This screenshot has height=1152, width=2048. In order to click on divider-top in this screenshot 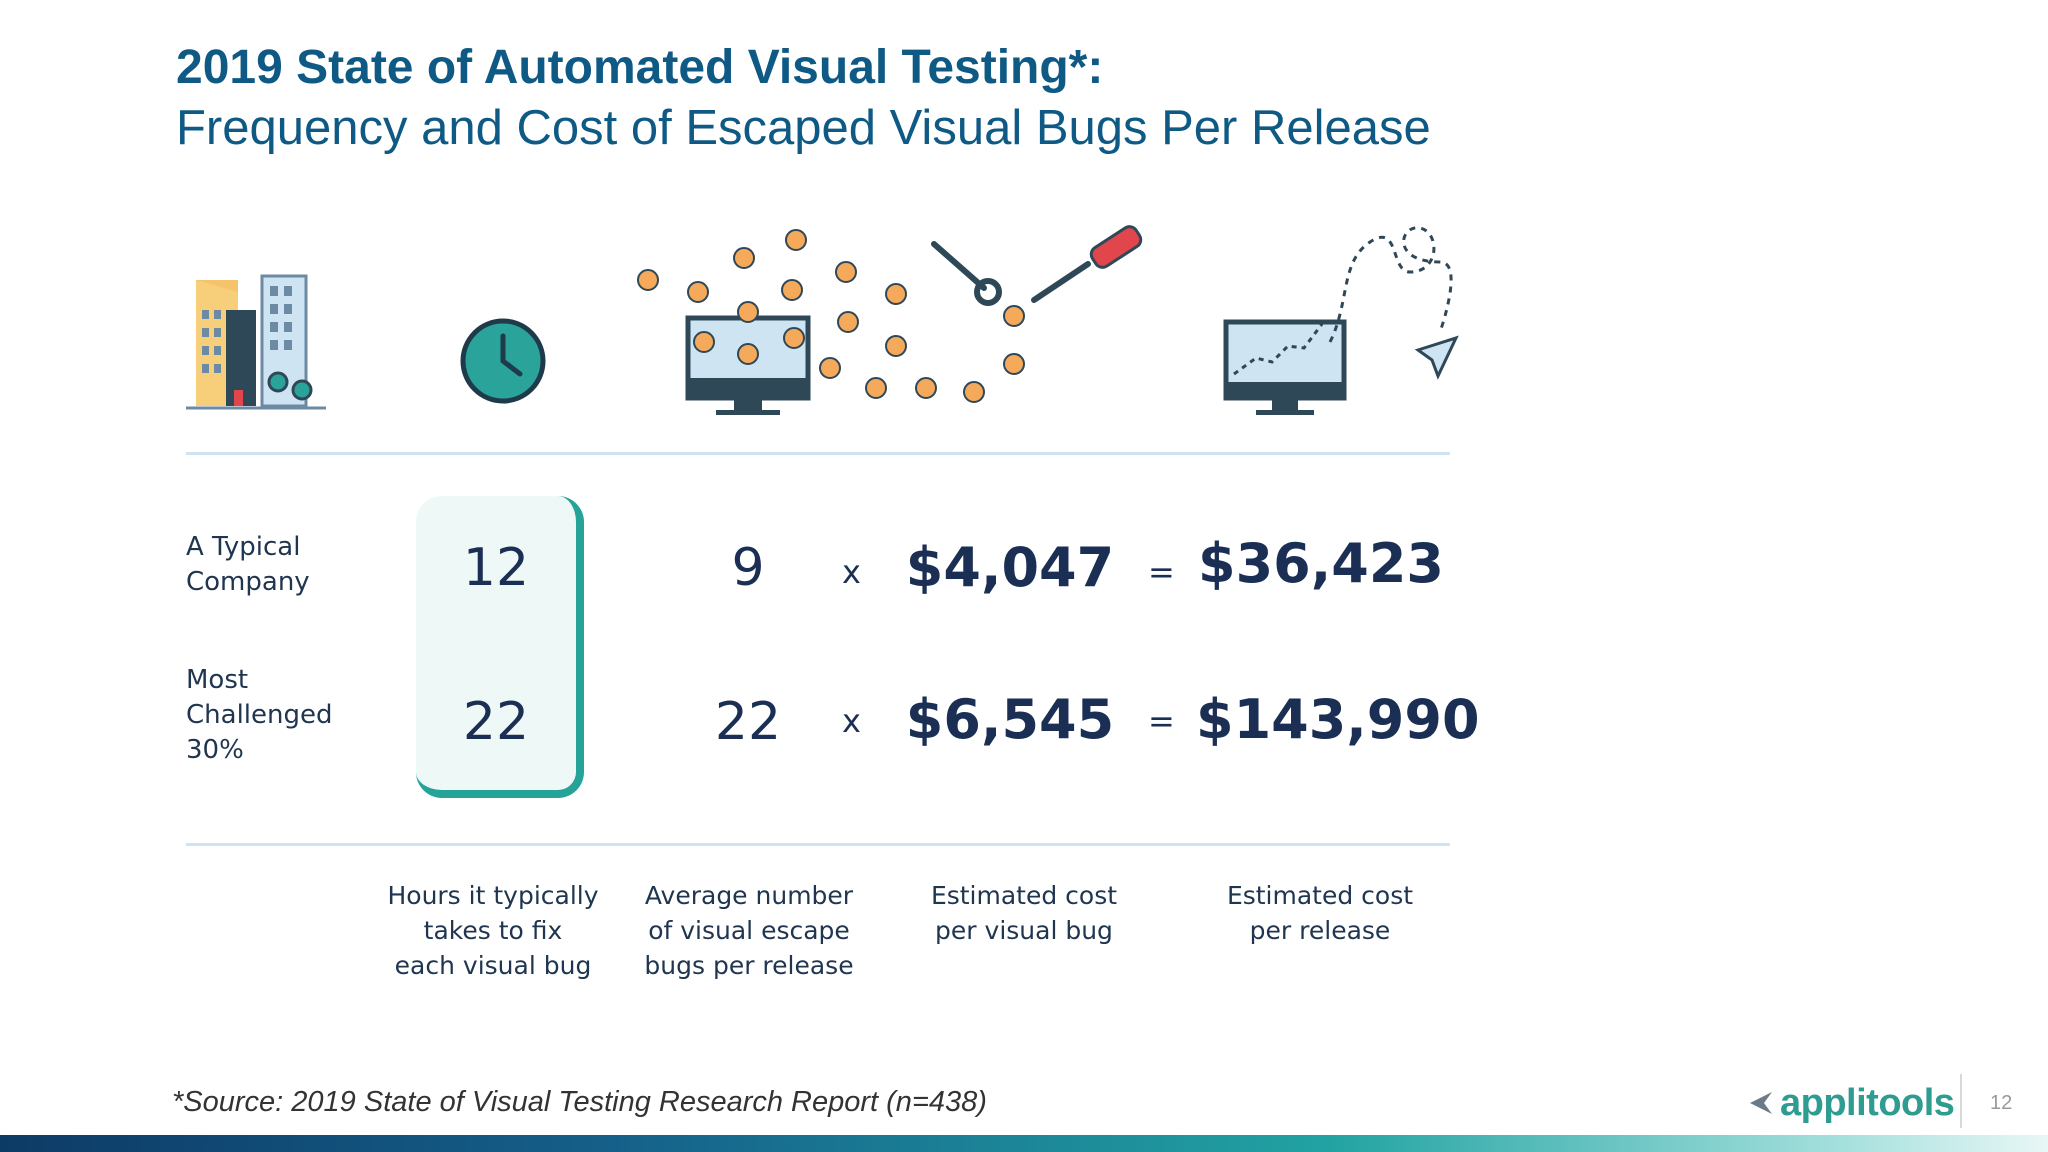, I will do `click(818, 453)`.